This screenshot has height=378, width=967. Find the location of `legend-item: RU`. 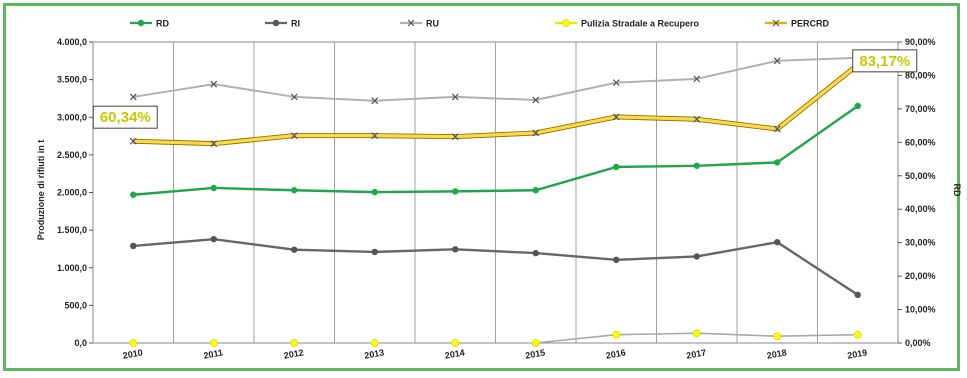

legend-item: RU is located at coordinates (419, 24).